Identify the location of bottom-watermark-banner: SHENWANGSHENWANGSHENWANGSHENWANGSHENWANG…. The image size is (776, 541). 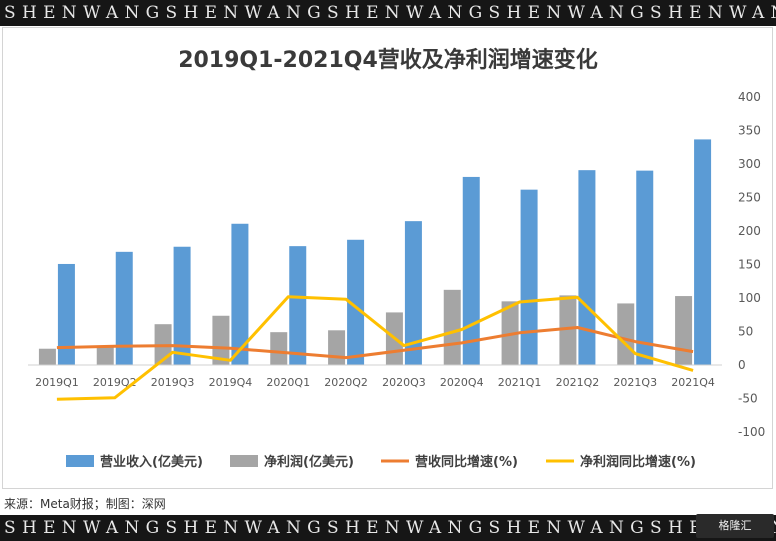
(388, 528).